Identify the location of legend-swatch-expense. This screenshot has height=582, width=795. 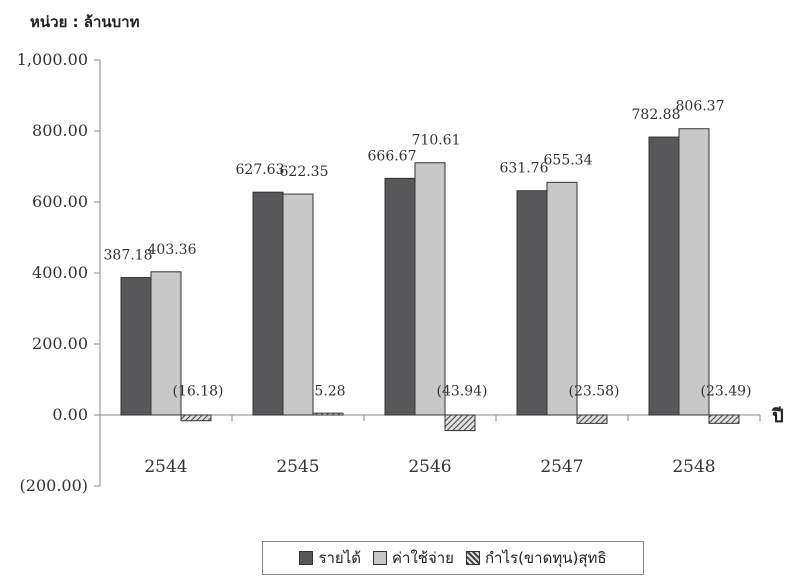
(380, 558).